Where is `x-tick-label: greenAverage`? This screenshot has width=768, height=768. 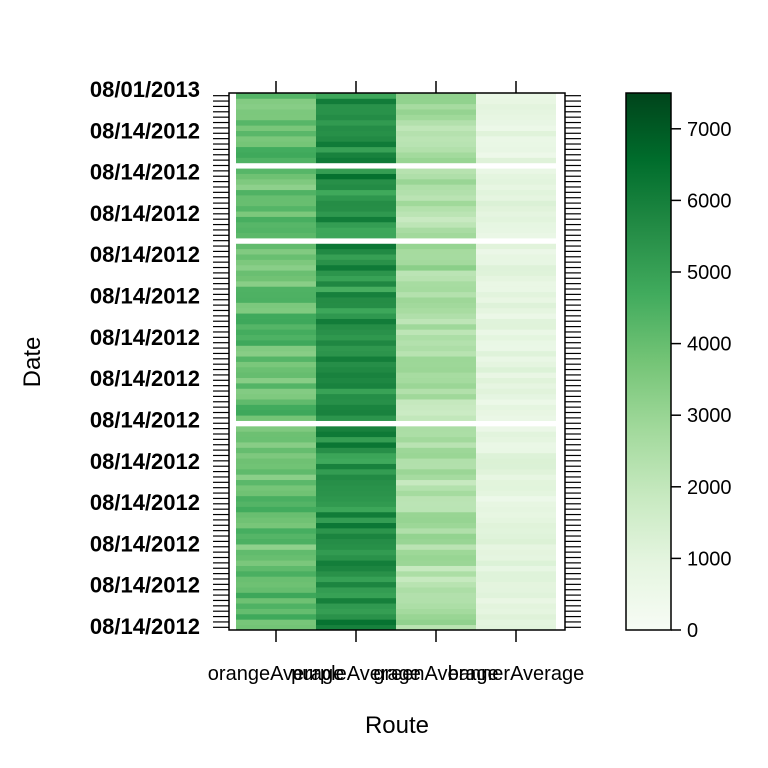
x-tick-label: greenAverage is located at coordinates (435, 674).